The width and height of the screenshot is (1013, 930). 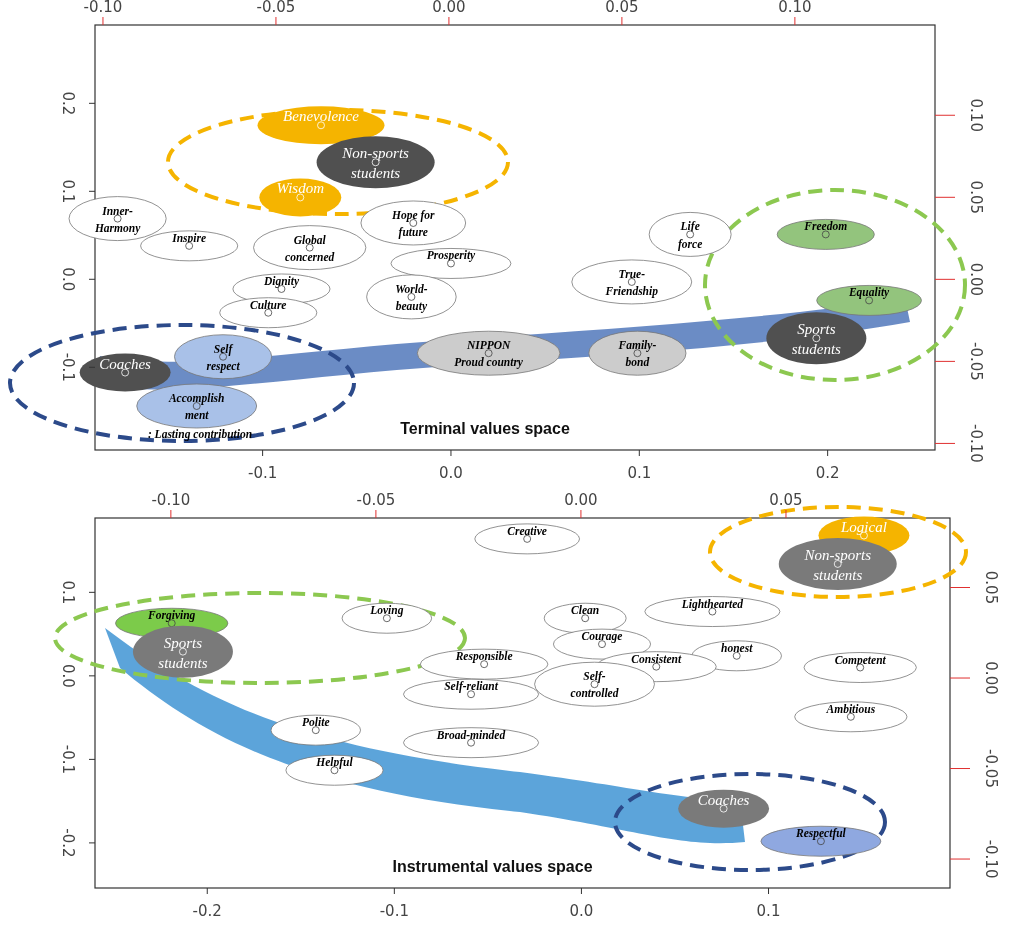 What do you see at coordinates (125, 363) in the screenshot?
I see `series-label: Coaches` at bounding box center [125, 363].